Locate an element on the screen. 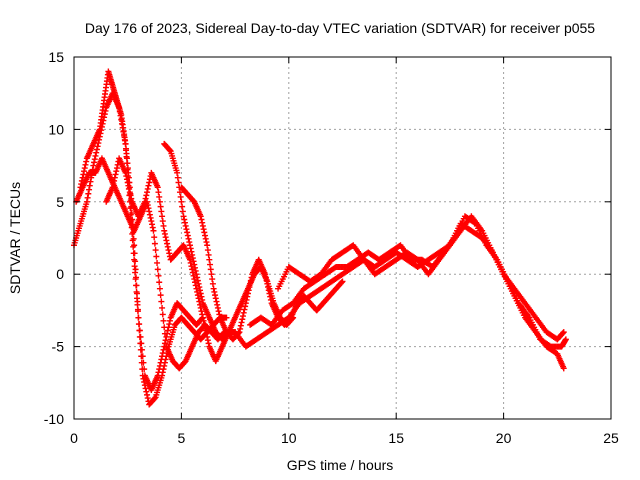 This screenshot has width=640, height=480. y-tick-label: 10 is located at coordinates (56, 129).